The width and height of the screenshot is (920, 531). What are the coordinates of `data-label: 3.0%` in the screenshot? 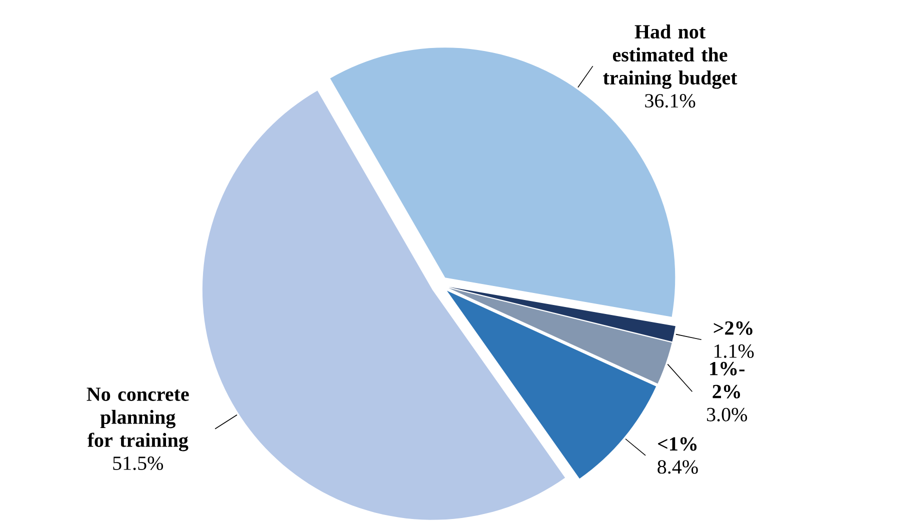 It's located at (727, 415).